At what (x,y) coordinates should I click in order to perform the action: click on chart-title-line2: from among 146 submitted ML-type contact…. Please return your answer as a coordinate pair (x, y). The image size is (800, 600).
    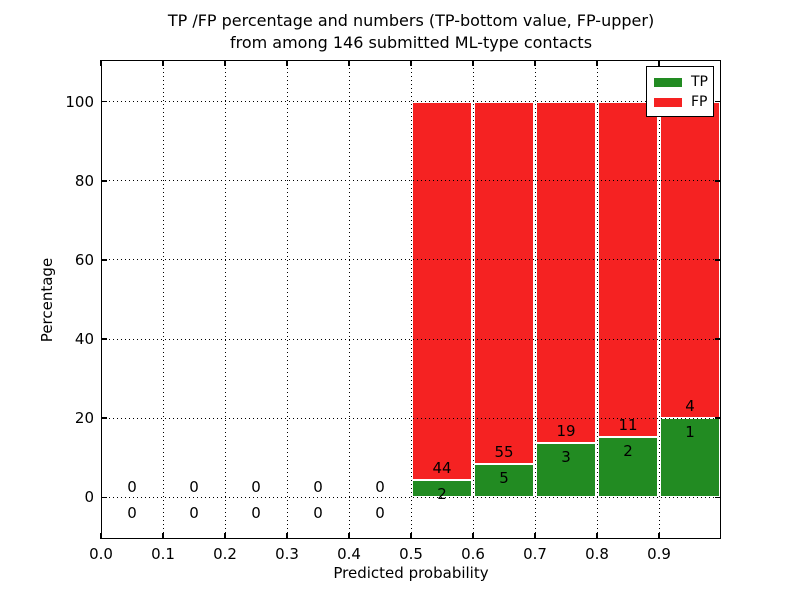
    Looking at the image, I should click on (411, 42).